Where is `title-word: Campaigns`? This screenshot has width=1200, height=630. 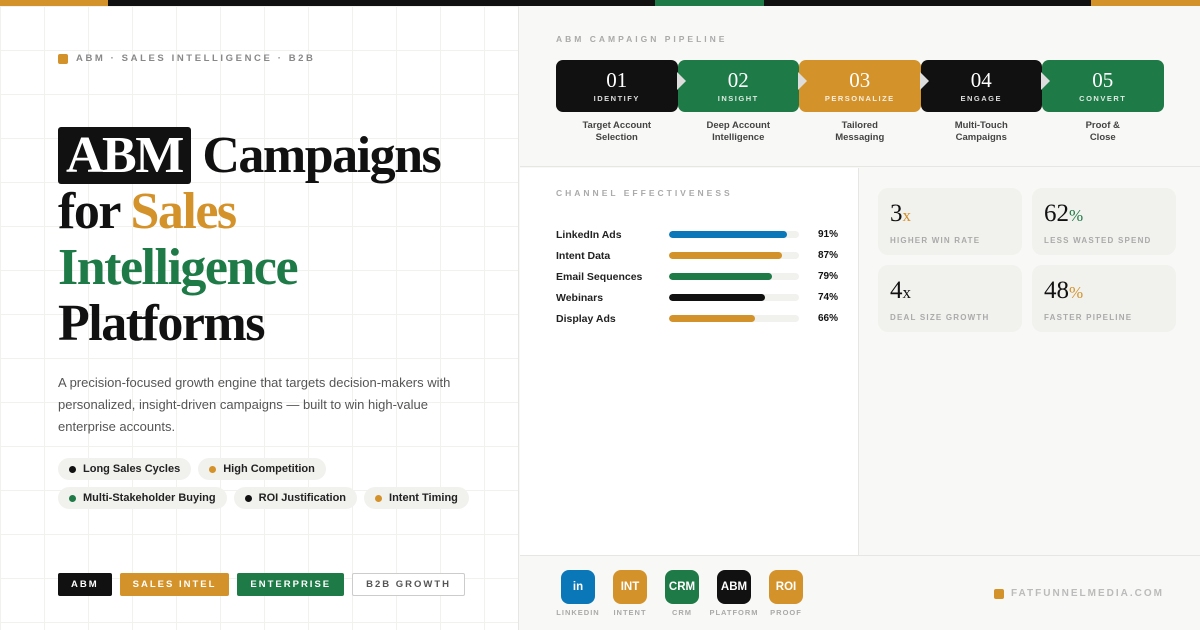
title-word: Campaigns is located at coordinates (315, 155).